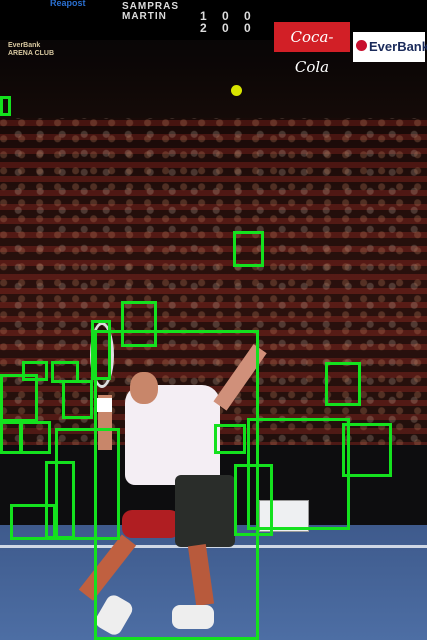 The height and width of the screenshot is (640, 427). Describe the element at coordinates (68, 4) in the screenshot. I see `scoreboard-top-text: Reapost` at that location.